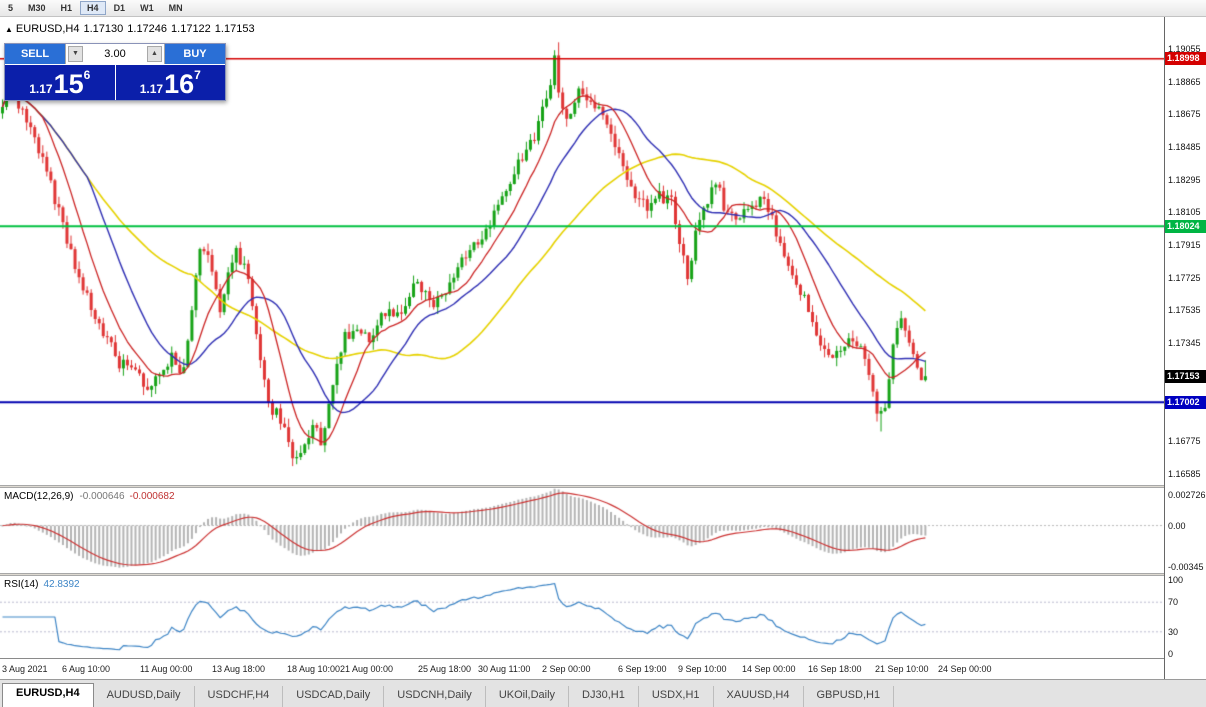  Describe the element at coordinates (75, 54) in the screenshot. I see `volume-decrease-button: ▼` at that location.